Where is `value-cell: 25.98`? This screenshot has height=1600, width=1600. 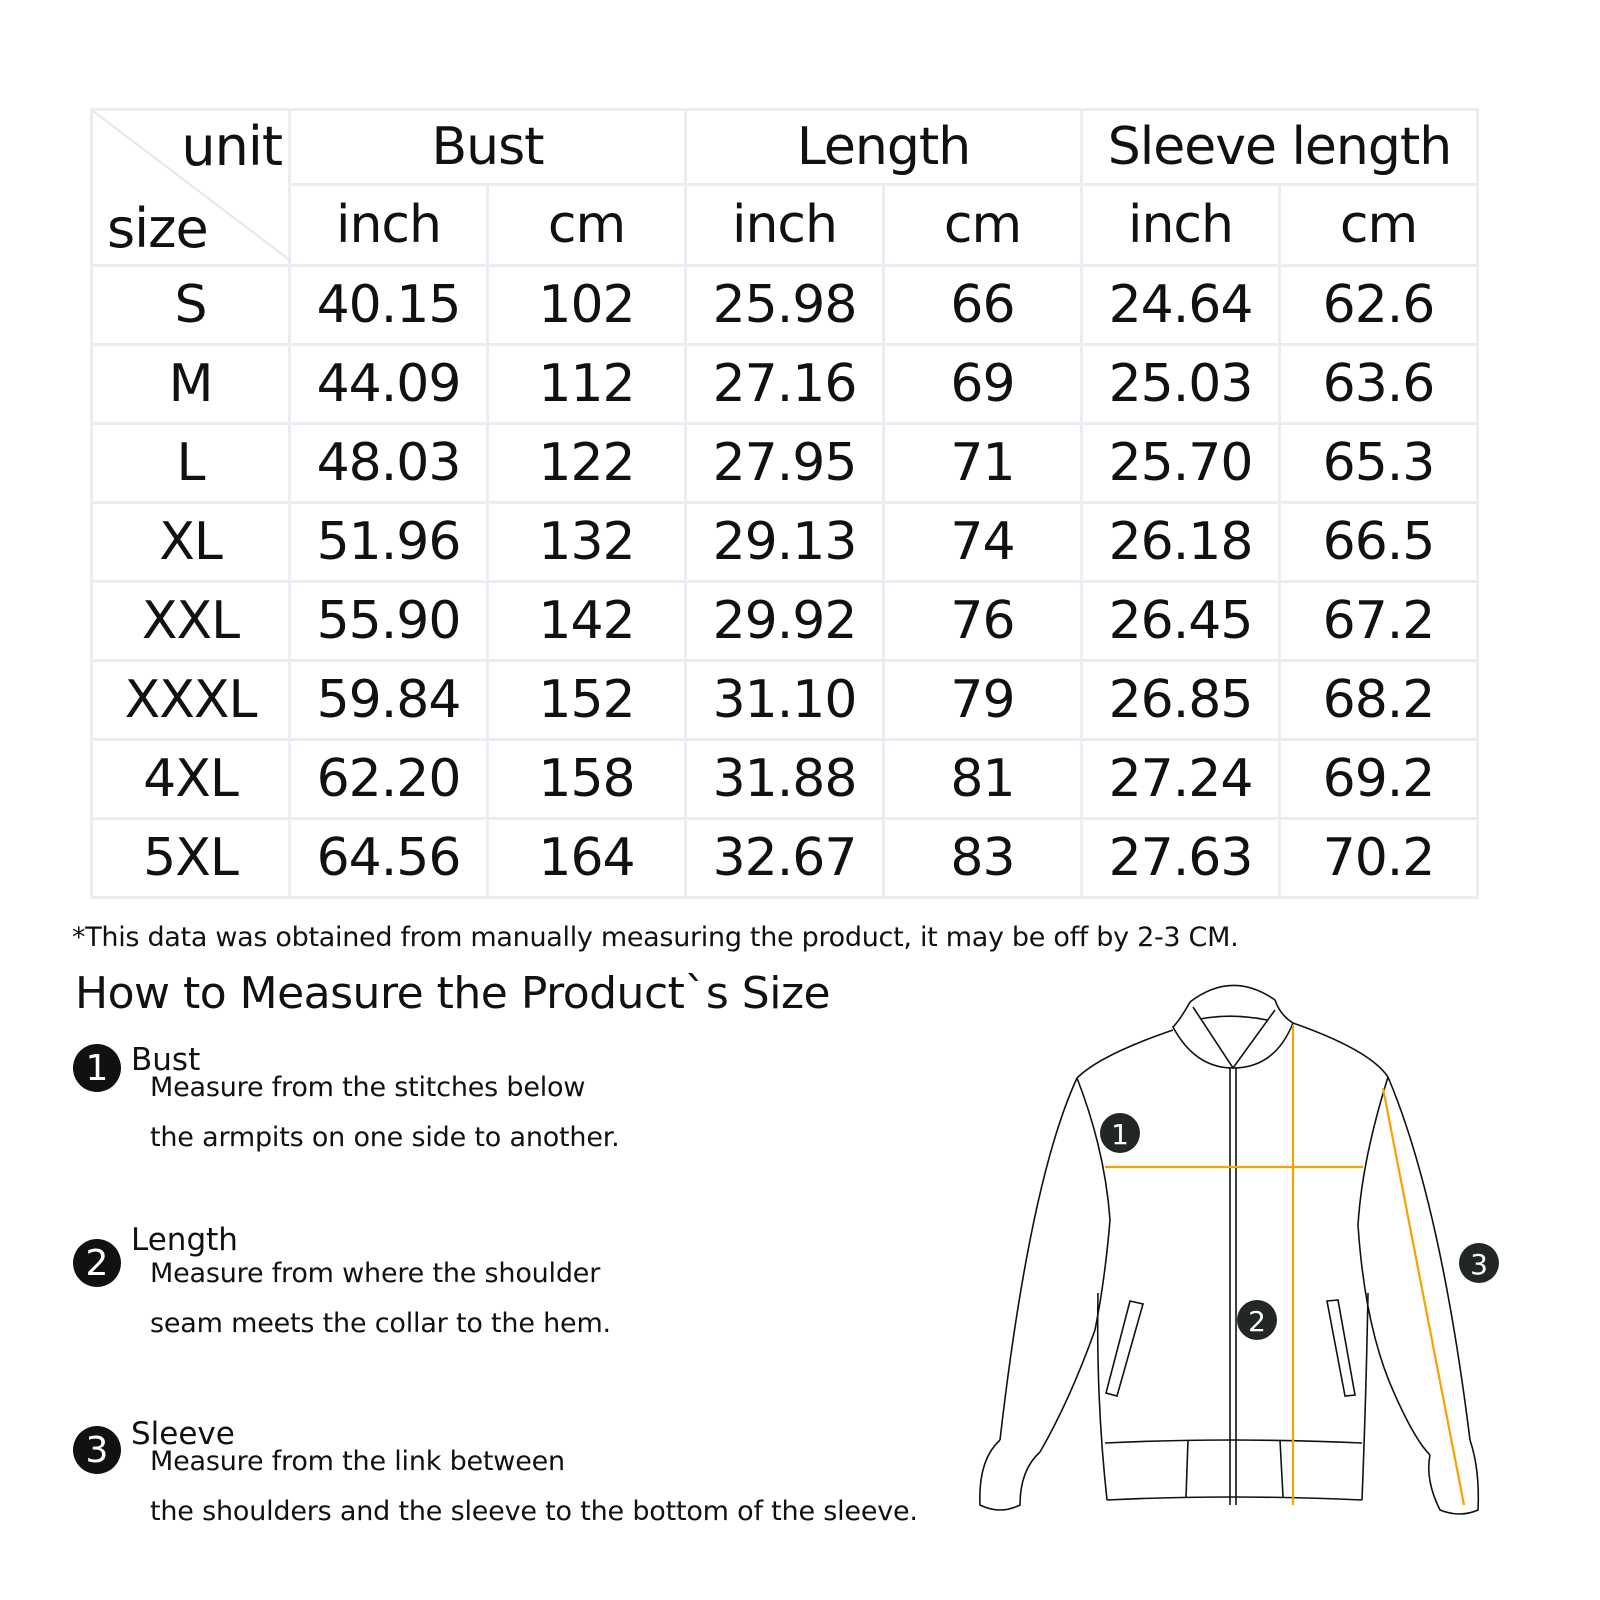
value-cell: 25.98 is located at coordinates (784, 305).